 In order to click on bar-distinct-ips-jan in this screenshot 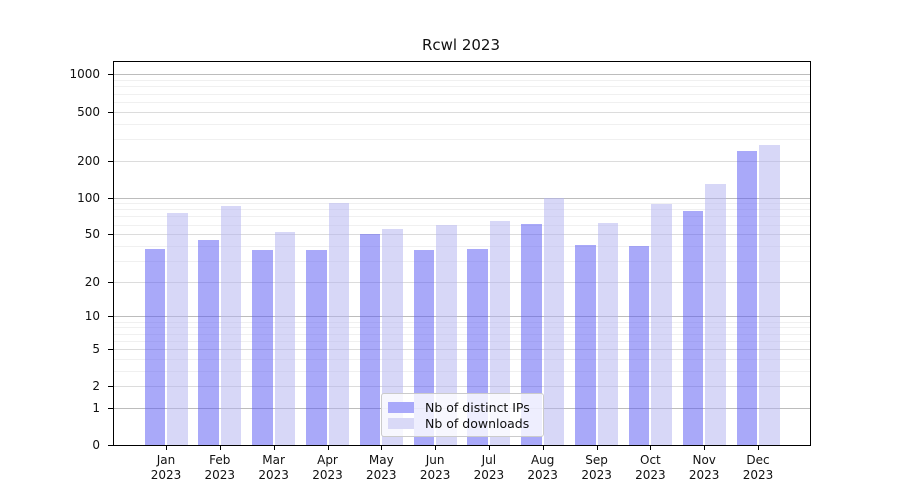, I will do `click(154, 346)`.